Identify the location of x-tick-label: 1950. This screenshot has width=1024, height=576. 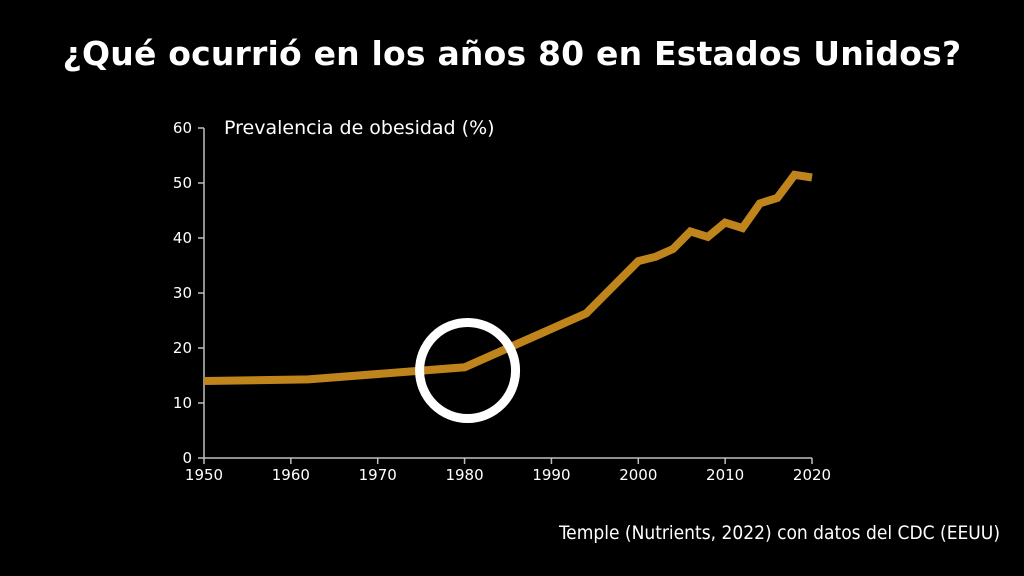
(204, 475).